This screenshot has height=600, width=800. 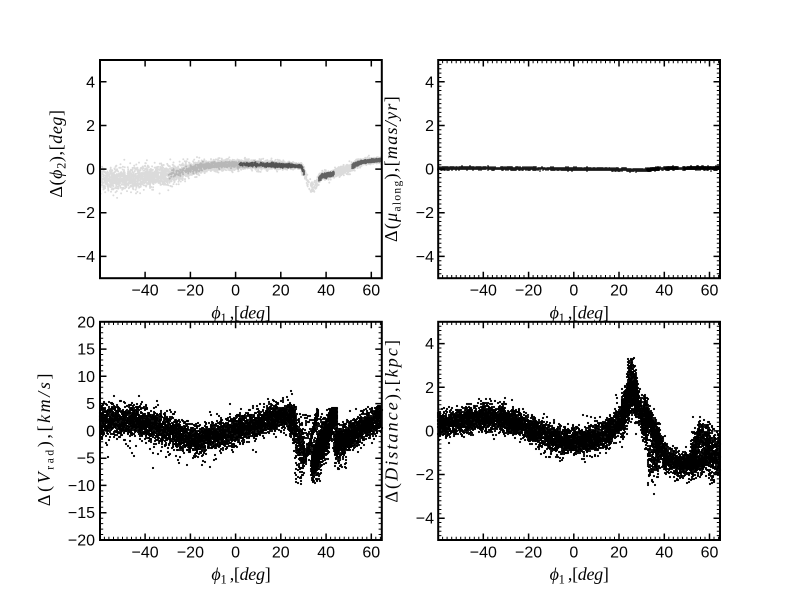 What do you see at coordinates (392, 168) in the screenshot?
I see `svg-text: Δ(μalong​),[mas/yr]` at bounding box center [392, 168].